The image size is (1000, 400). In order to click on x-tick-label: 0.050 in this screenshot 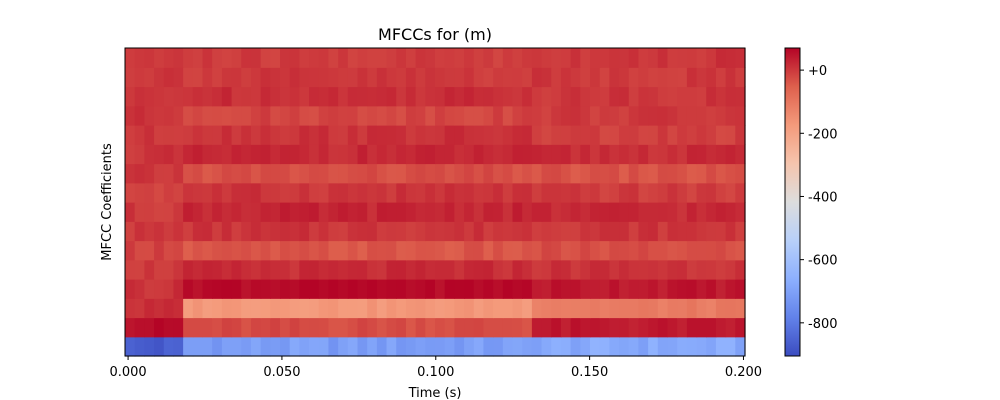, I will do `click(281, 372)`.